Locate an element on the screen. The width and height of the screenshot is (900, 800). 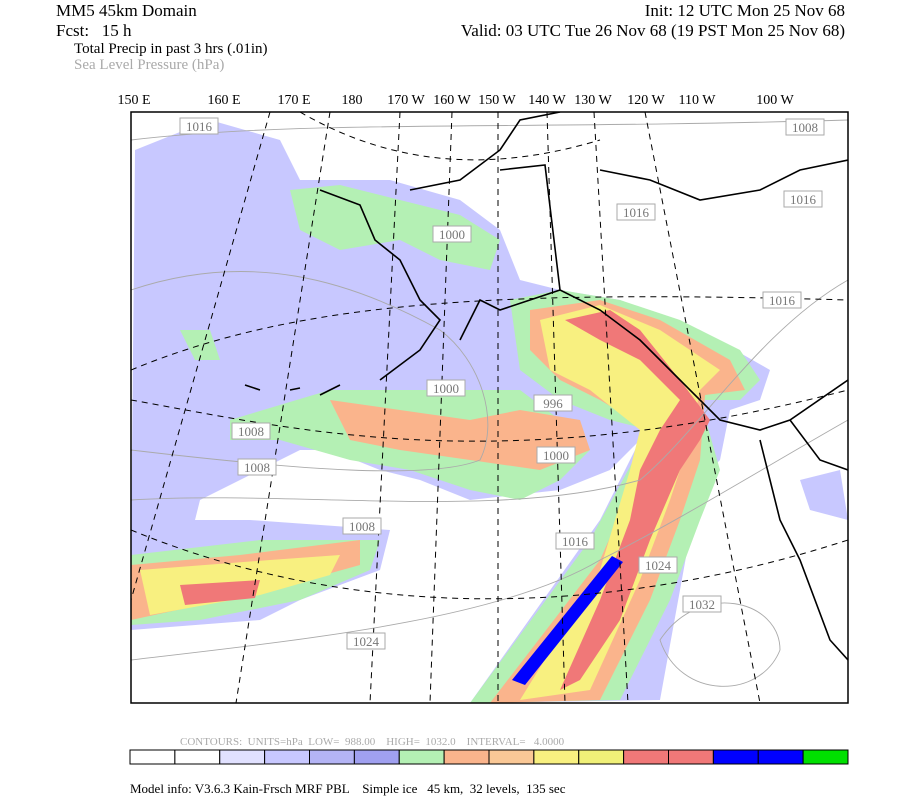
field-title: Total Precip in past 3 hrs (.01in) is located at coordinates (171, 49).